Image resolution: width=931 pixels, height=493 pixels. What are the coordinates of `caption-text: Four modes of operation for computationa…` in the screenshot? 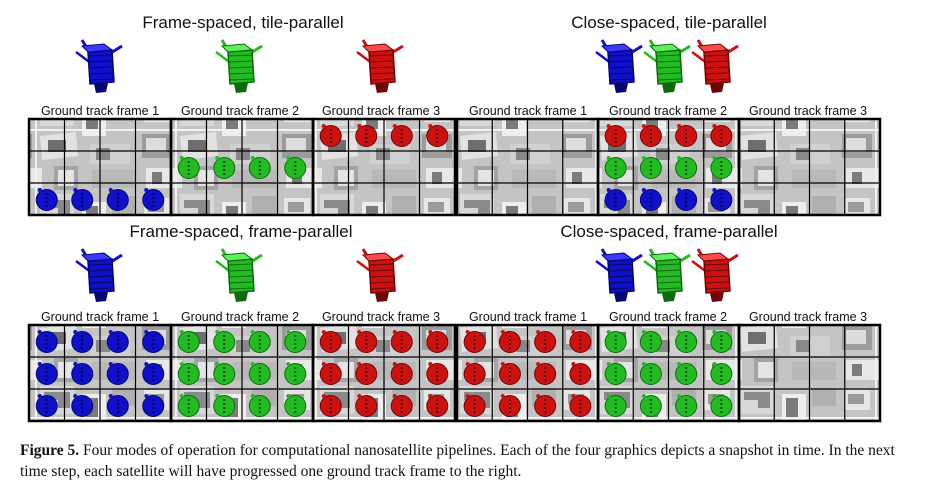 It's located at (457, 461).